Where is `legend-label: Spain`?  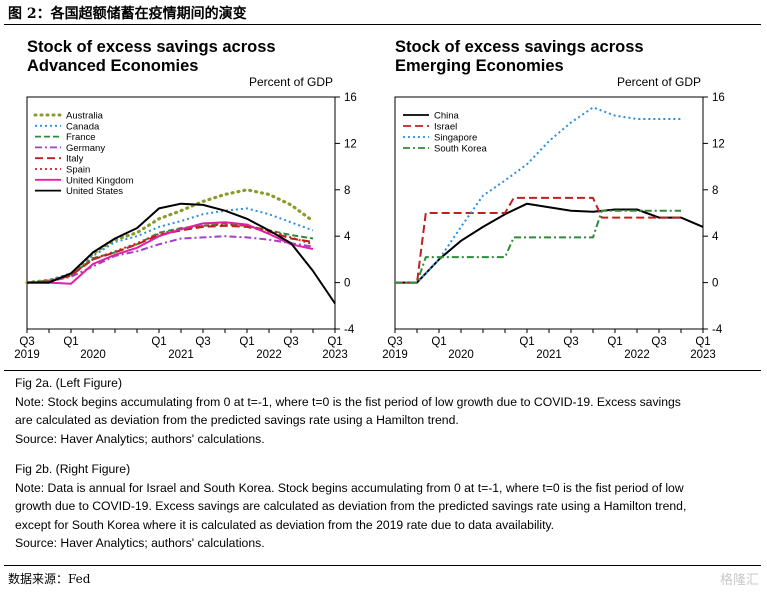 legend-label: Spain is located at coordinates (78, 170).